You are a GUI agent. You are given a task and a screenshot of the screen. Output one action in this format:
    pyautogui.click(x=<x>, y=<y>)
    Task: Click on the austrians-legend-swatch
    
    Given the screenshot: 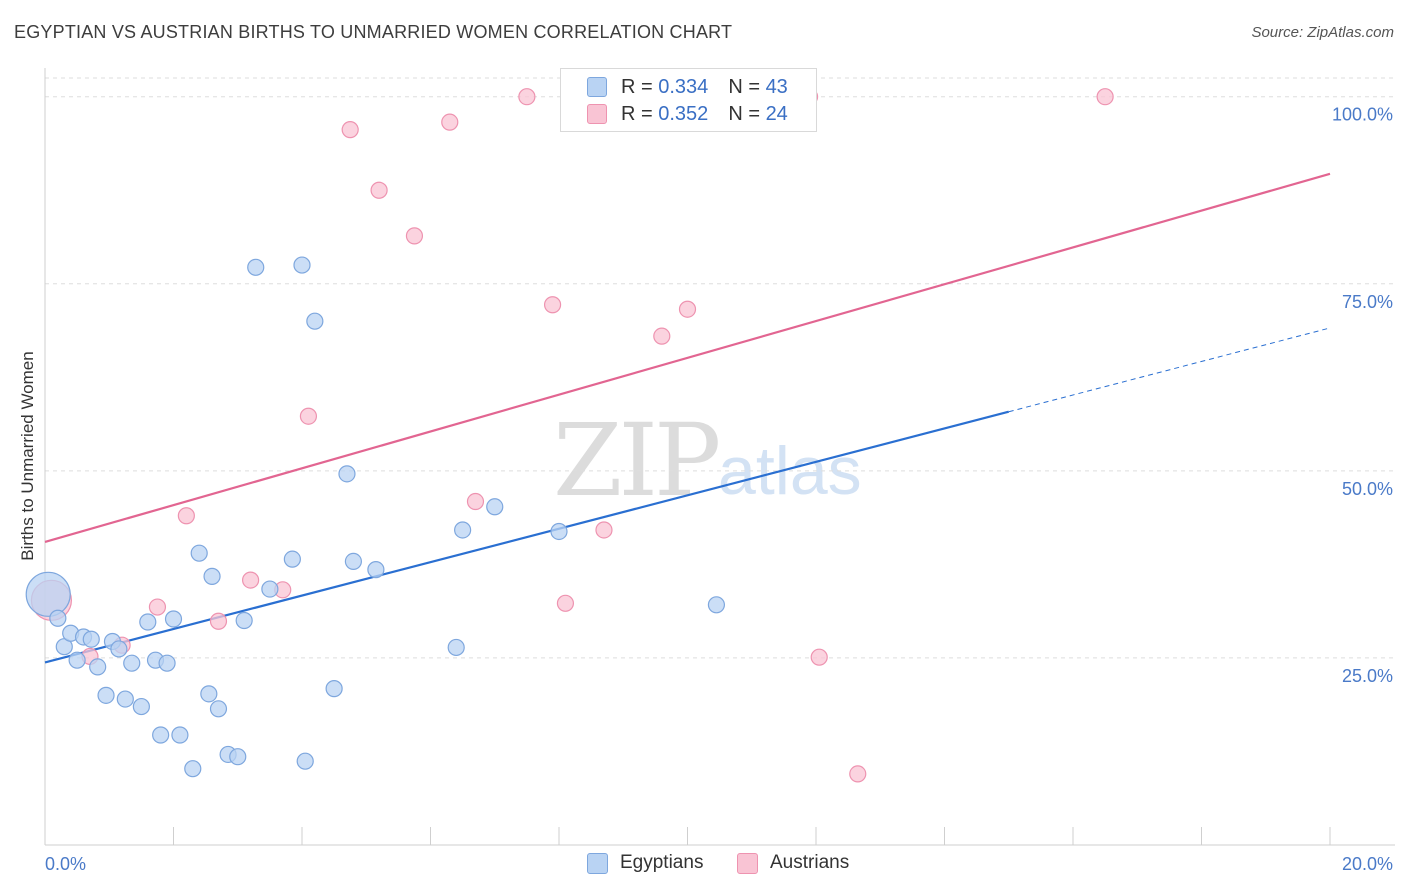 What is the action you would take?
    pyautogui.click(x=747, y=863)
    